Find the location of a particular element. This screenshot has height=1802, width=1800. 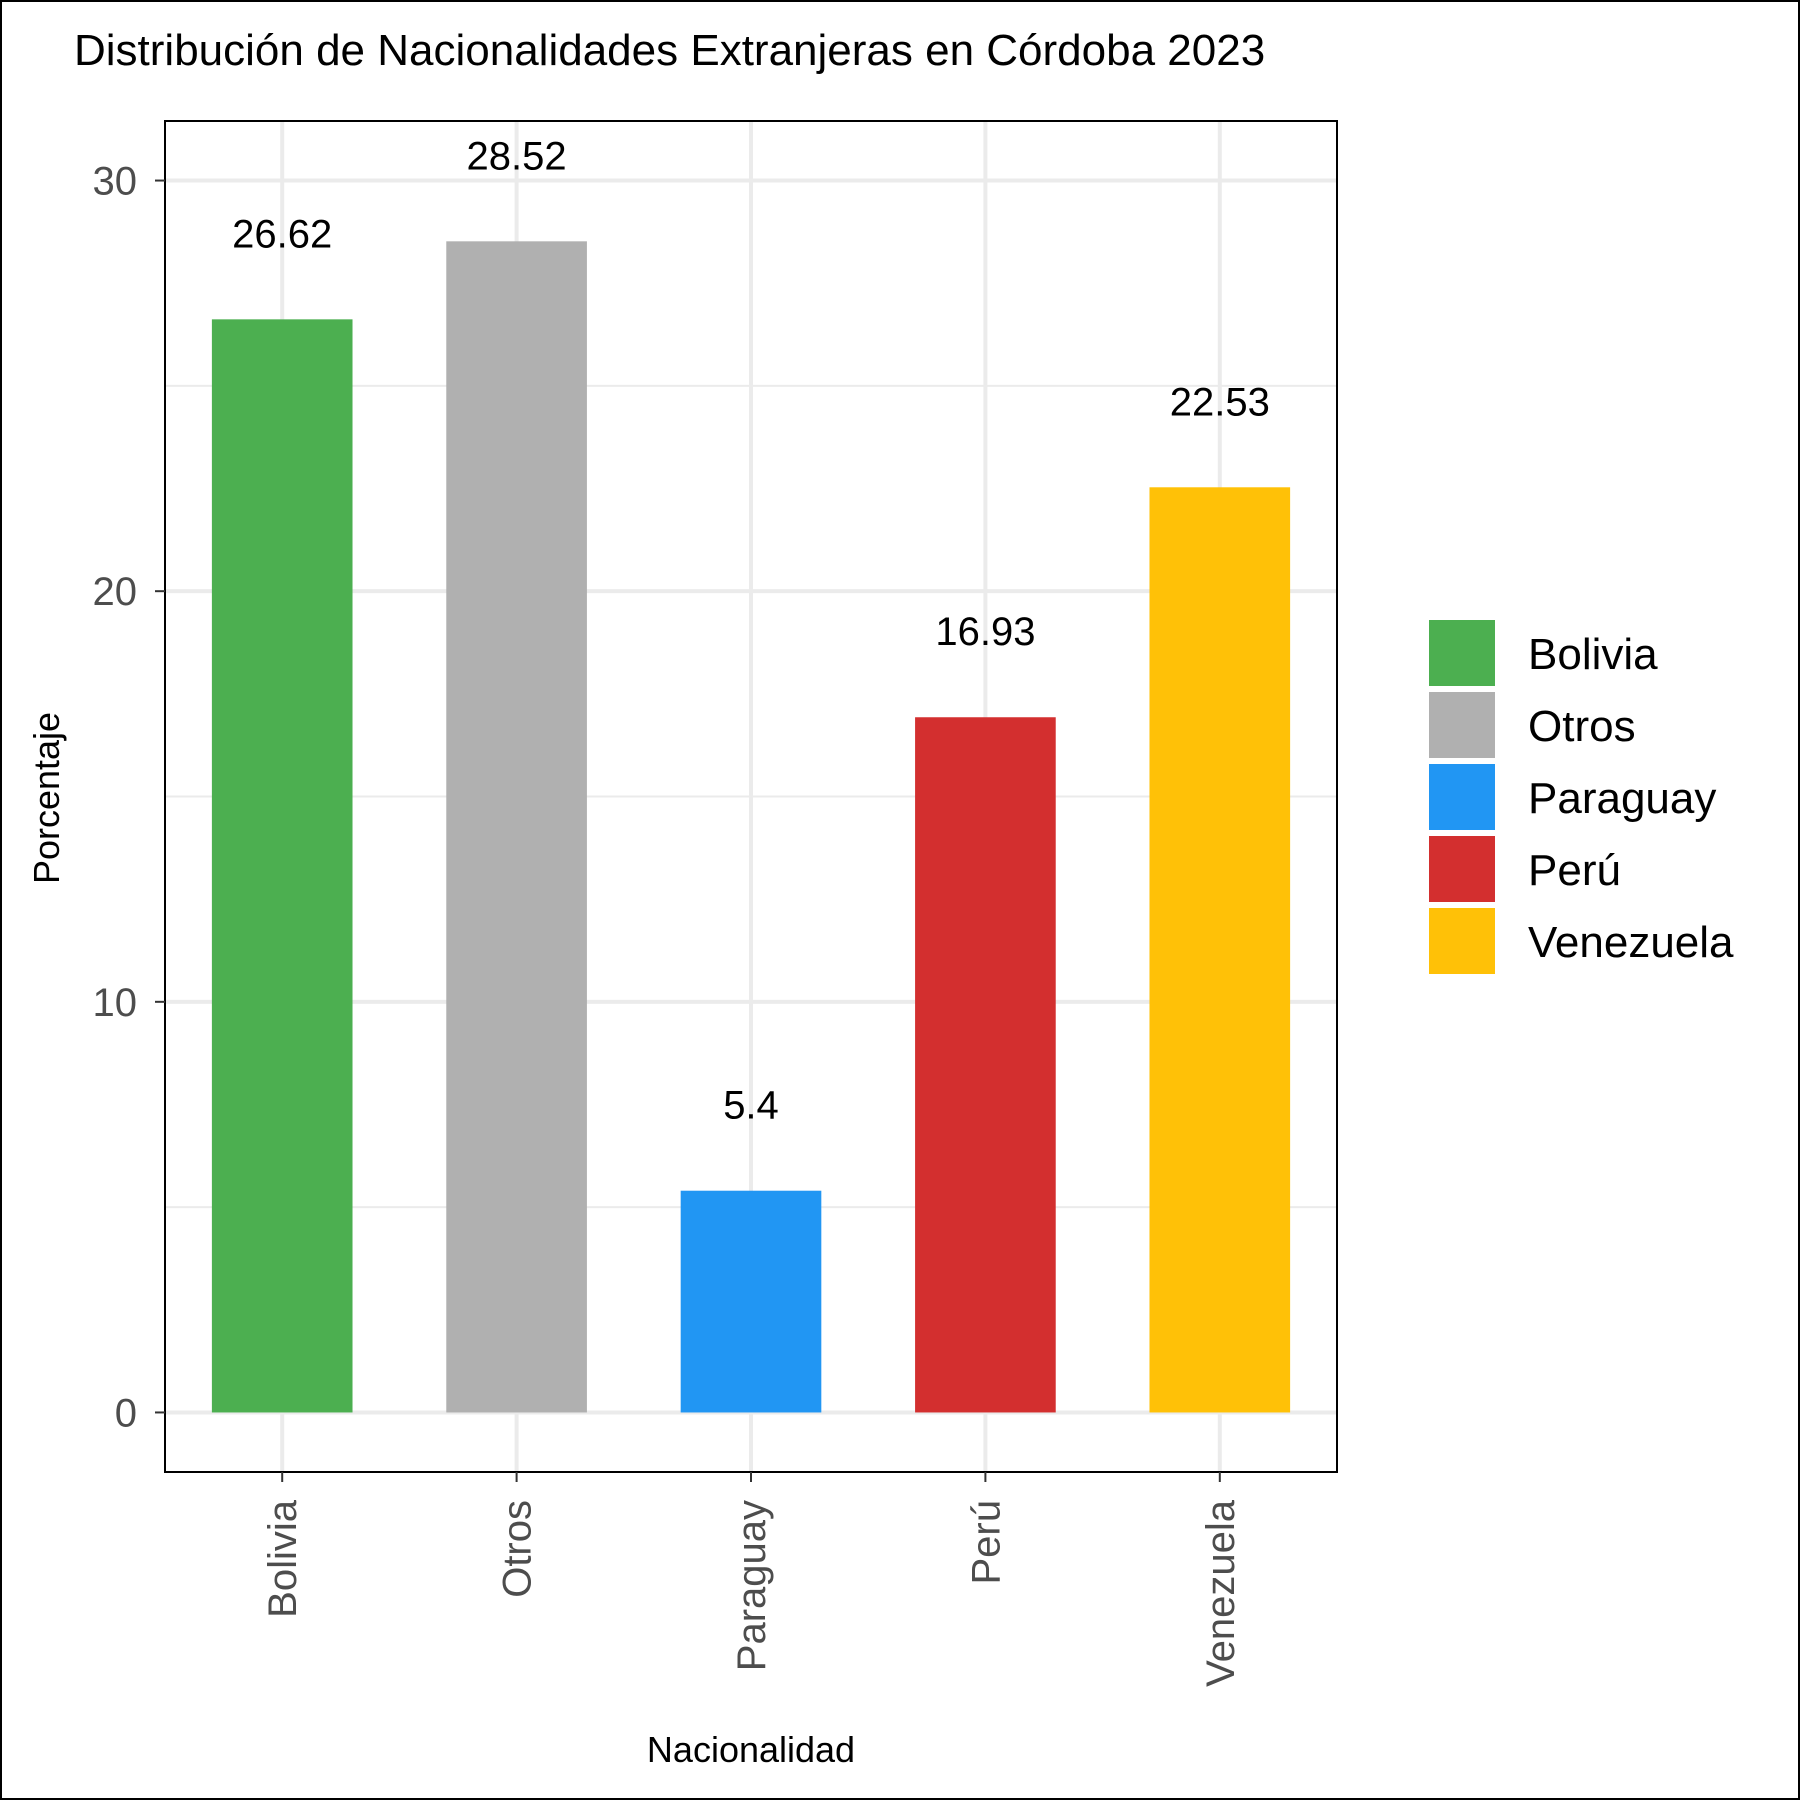

data-label-peru: 16.93 is located at coordinates (985, 632).